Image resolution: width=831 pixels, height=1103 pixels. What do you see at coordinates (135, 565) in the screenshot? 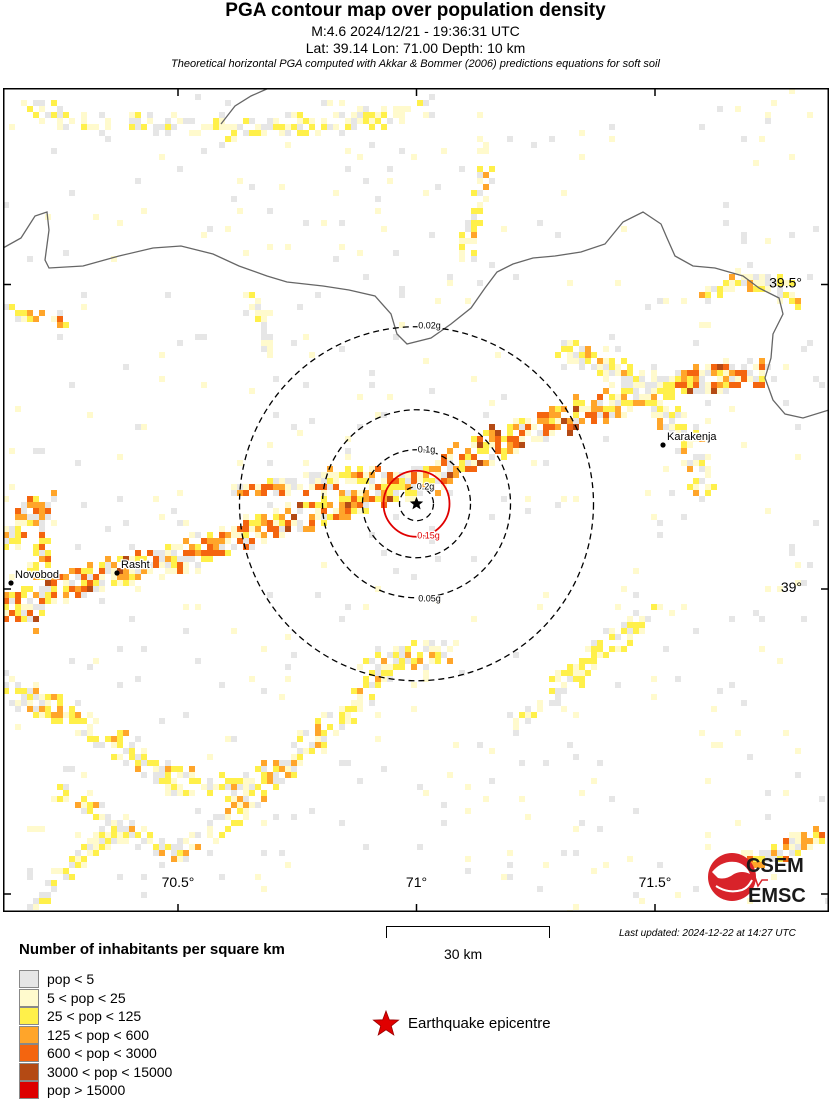
I see `place-label: Rasht` at bounding box center [135, 565].